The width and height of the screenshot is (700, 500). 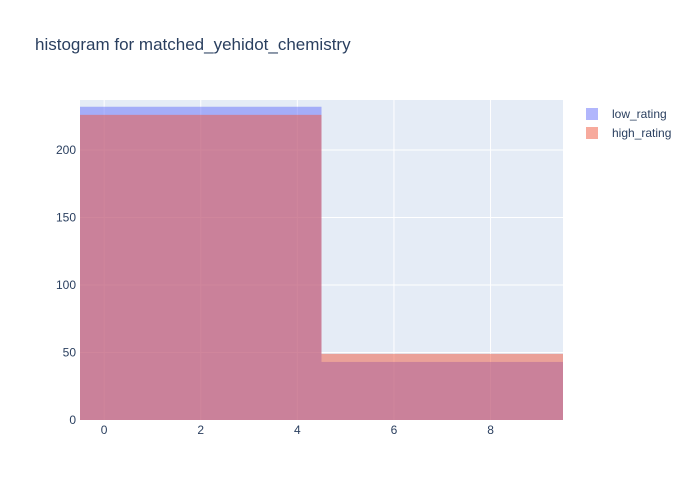 What do you see at coordinates (193, 44) in the screenshot?
I see `chart-title: histogram for matched_yehidot_chemistry` at bounding box center [193, 44].